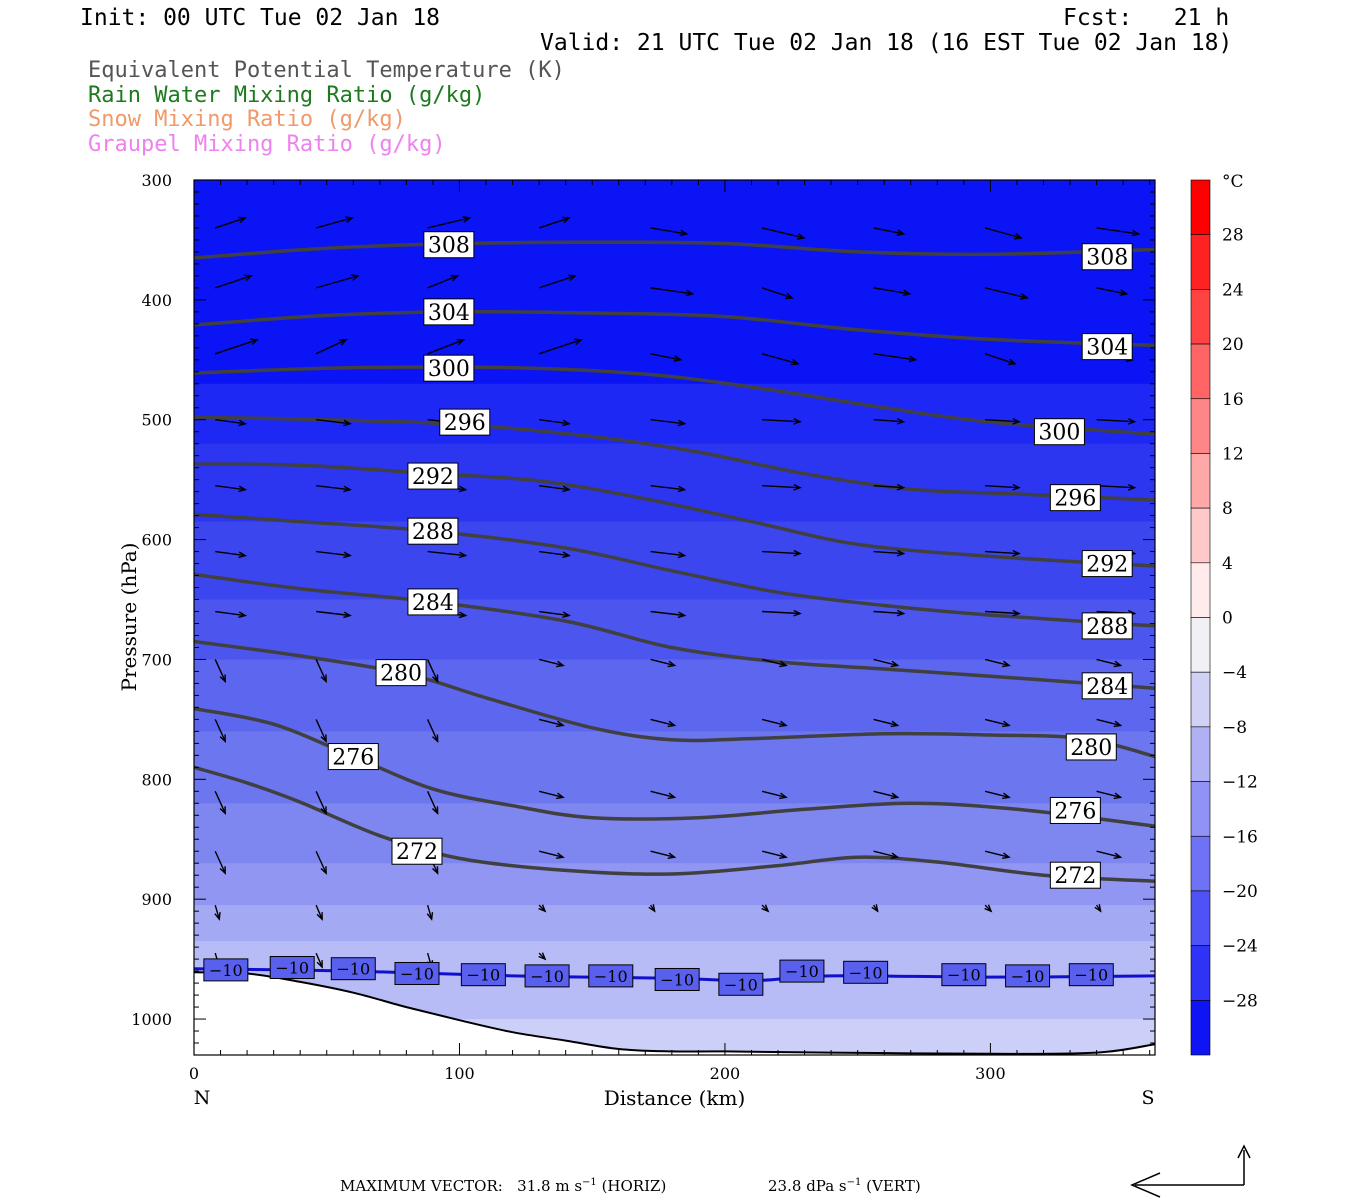 This screenshot has width=1350, height=1200. Describe the element at coordinates (156, 300) in the screenshot. I see `y-tick-label: 400` at that location.